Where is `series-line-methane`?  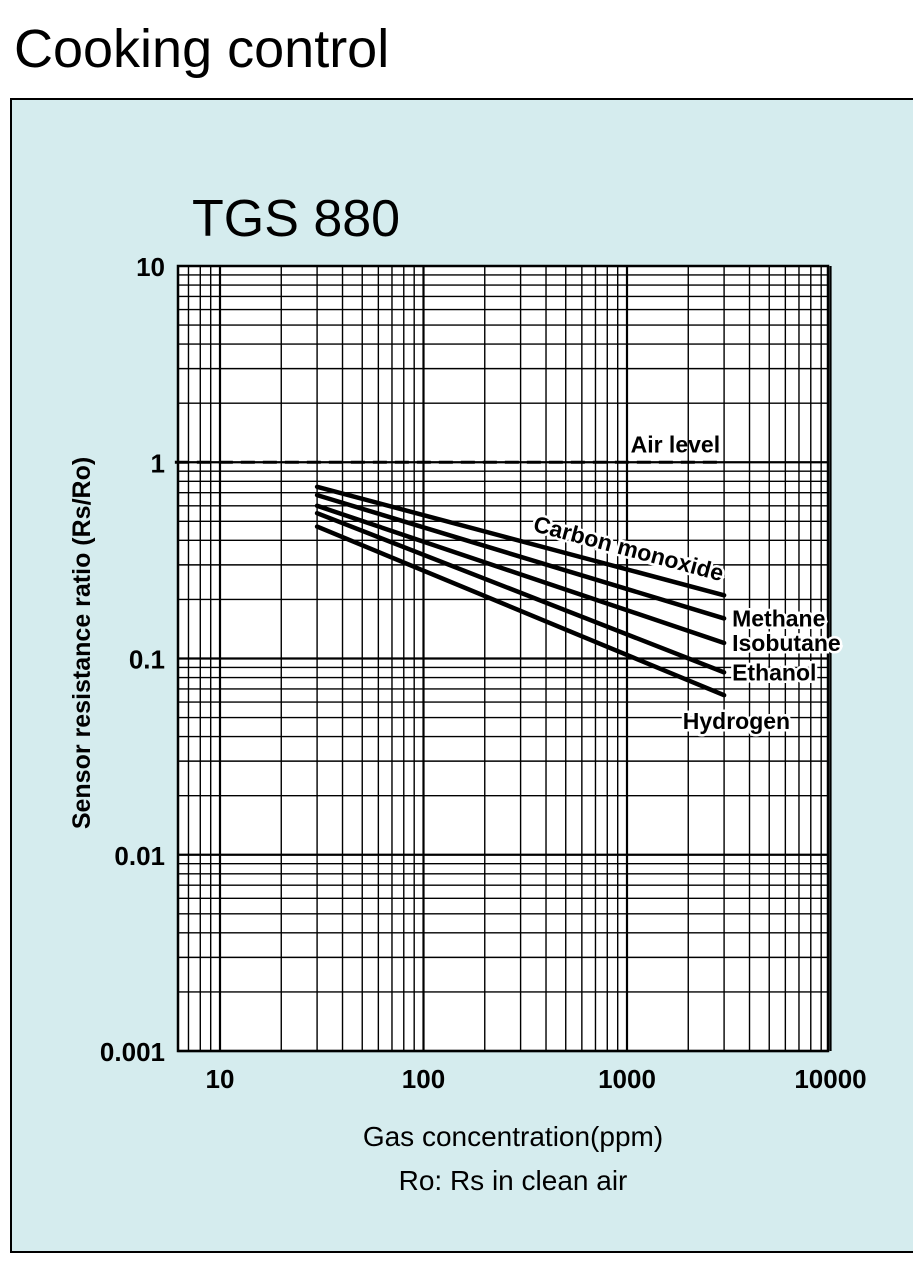
series-line-methane is located at coordinates (520, 556).